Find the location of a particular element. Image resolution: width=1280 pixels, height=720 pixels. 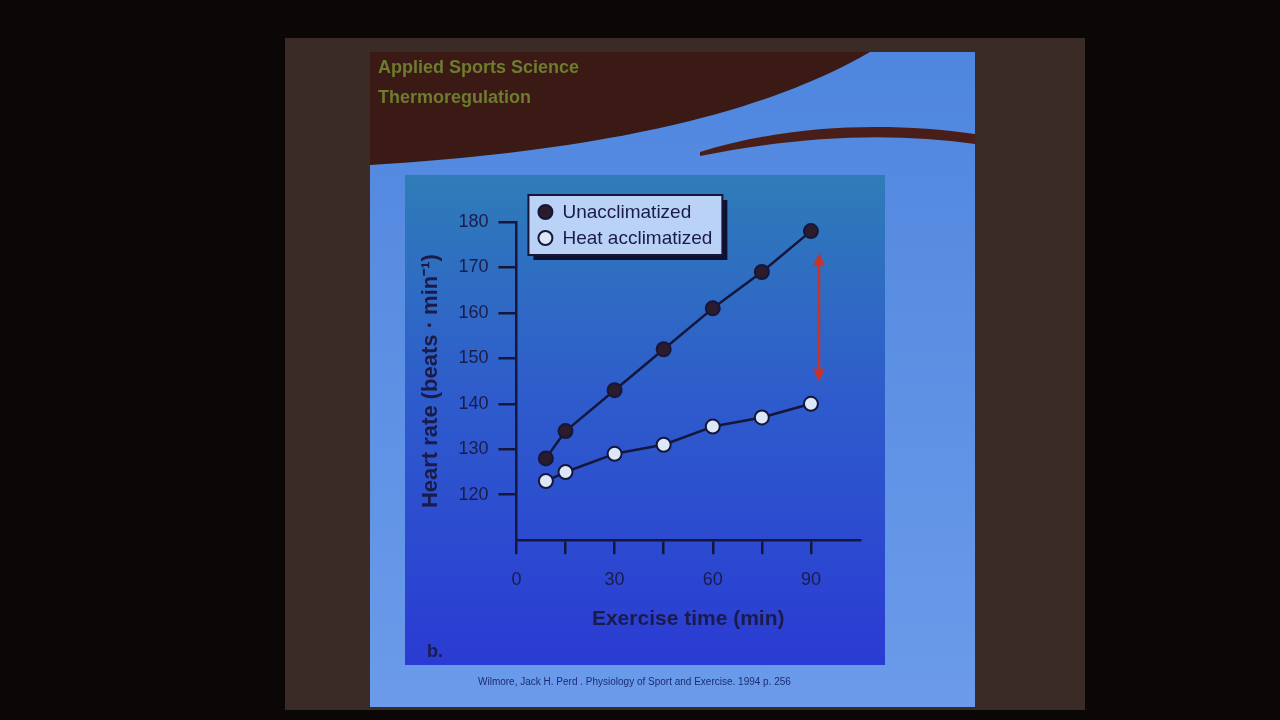

text: Wilmore, Jack H. Perd . Physiology of Sport and Exercise. 1994 p. 256 is located at coordinates (634, 681).